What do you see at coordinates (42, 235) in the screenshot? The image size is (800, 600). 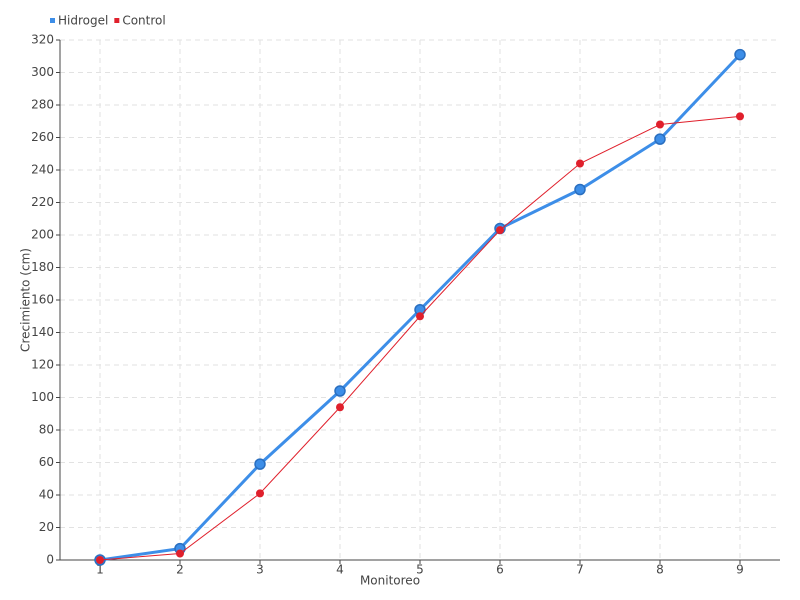 I see `y-tick-label: 200` at bounding box center [42, 235].